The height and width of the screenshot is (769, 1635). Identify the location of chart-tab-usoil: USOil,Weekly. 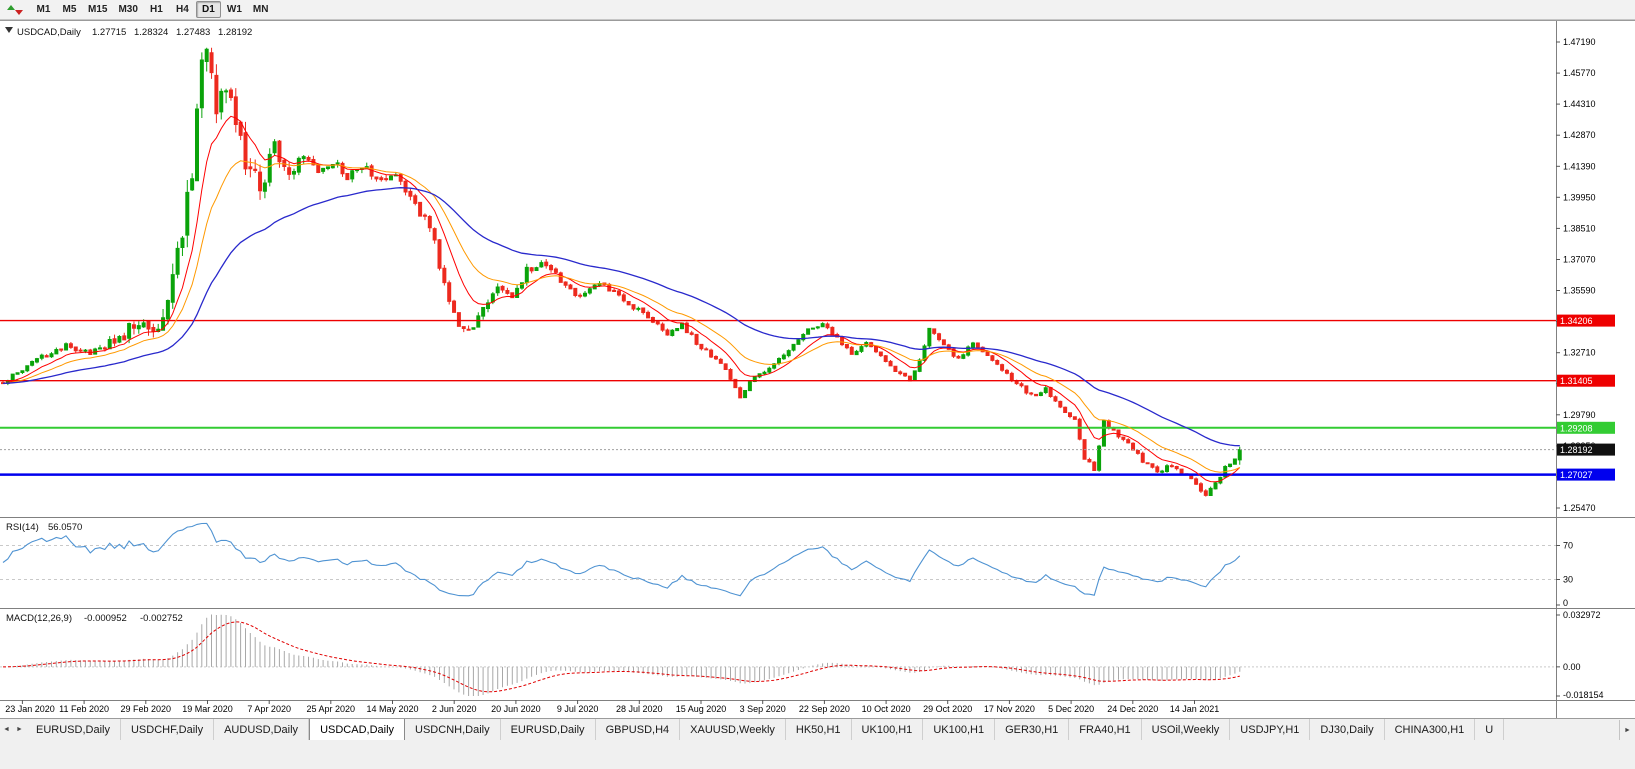
(1186, 729).